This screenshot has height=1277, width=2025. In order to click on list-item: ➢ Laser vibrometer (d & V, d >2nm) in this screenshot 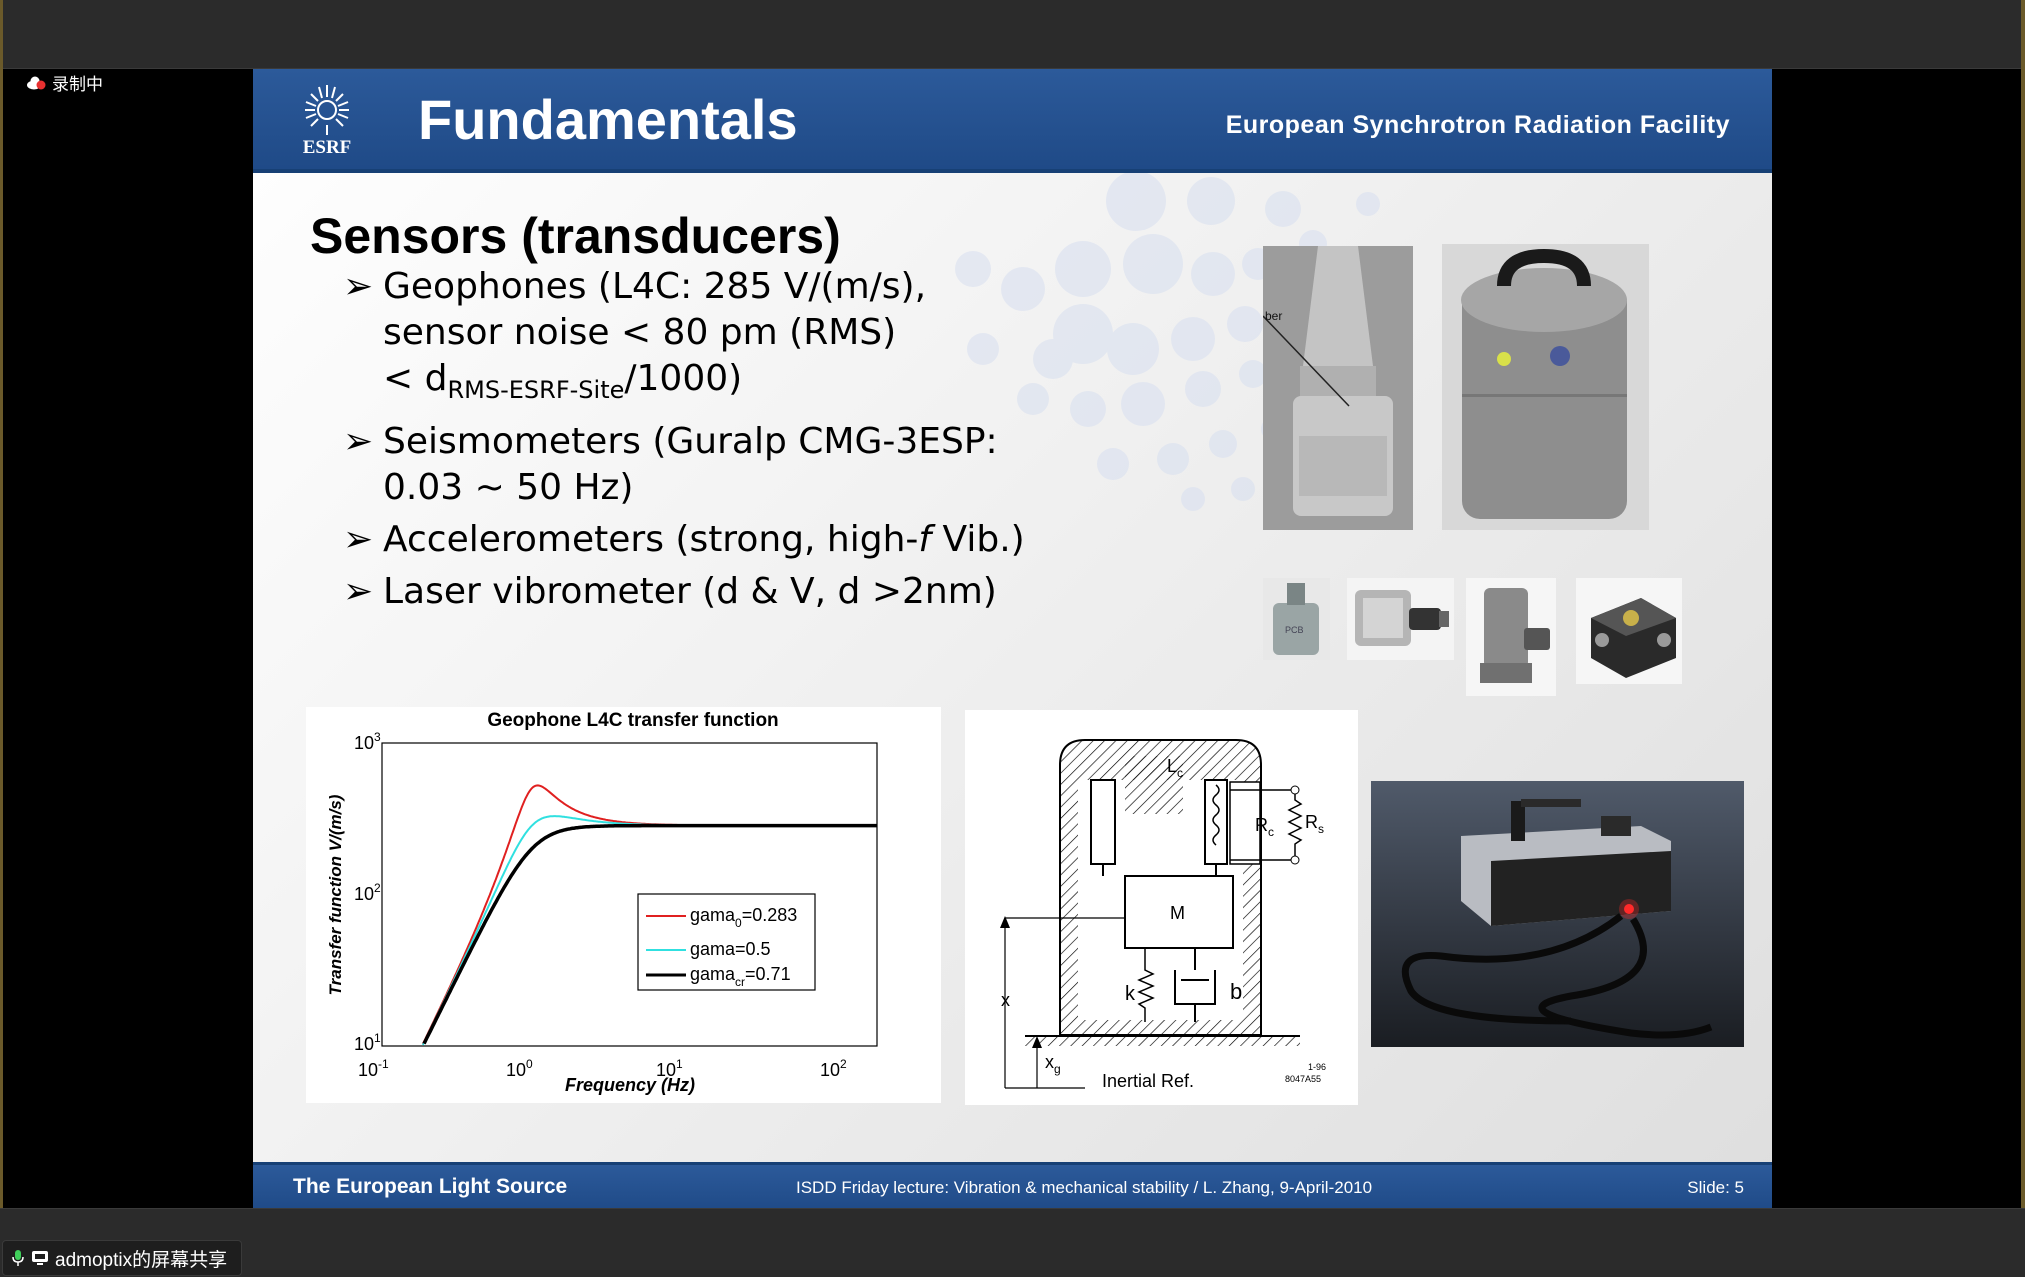, I will do `click(684, 592)`.